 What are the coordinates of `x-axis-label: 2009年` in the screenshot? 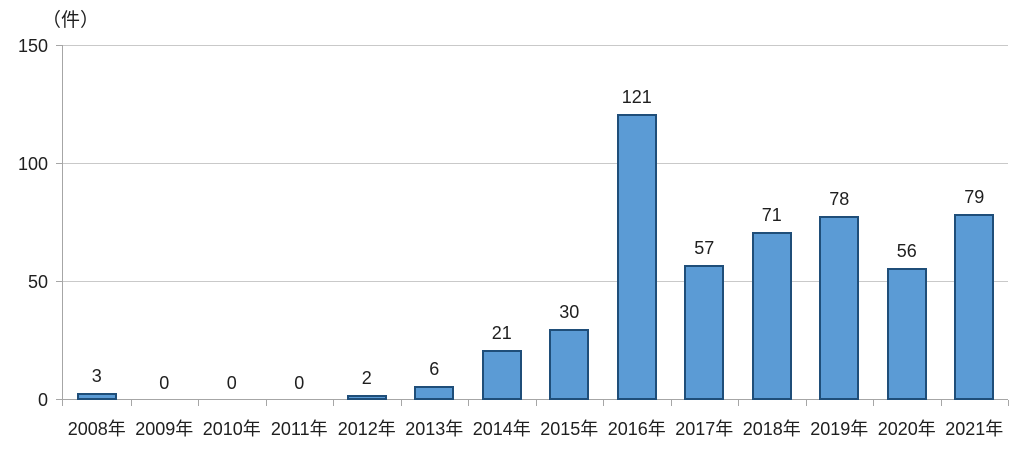 It's located at (164, 429).